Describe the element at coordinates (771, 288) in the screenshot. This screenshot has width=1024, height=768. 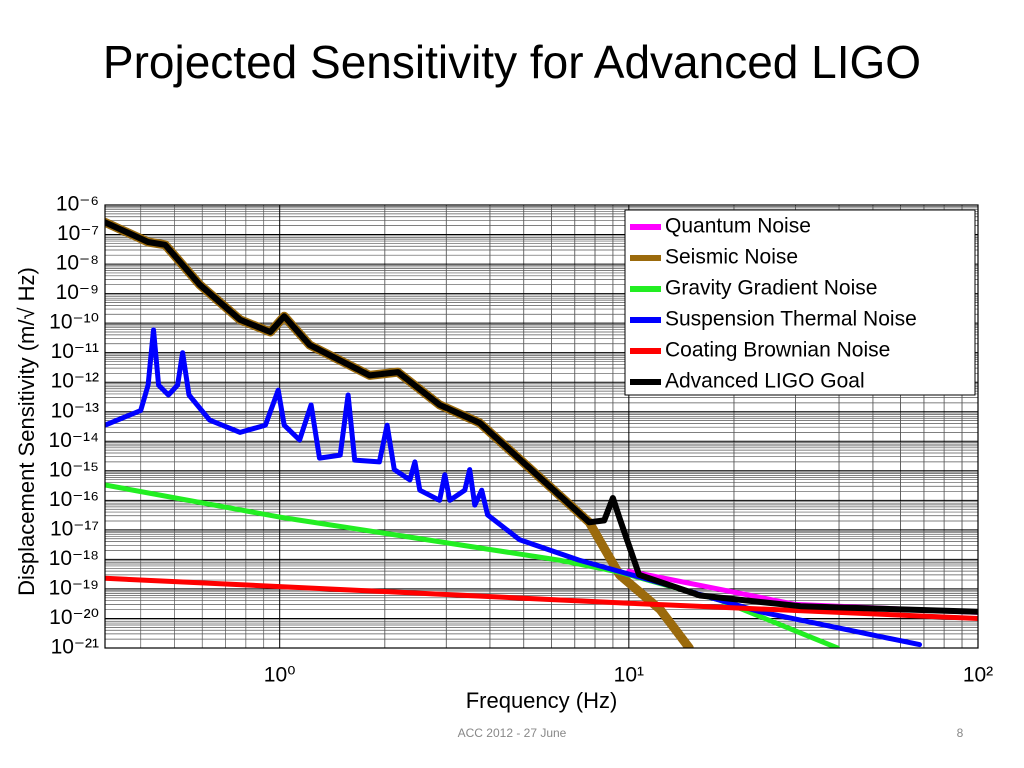
I see `legend-label: Gravity Gradient Noise` at that location.